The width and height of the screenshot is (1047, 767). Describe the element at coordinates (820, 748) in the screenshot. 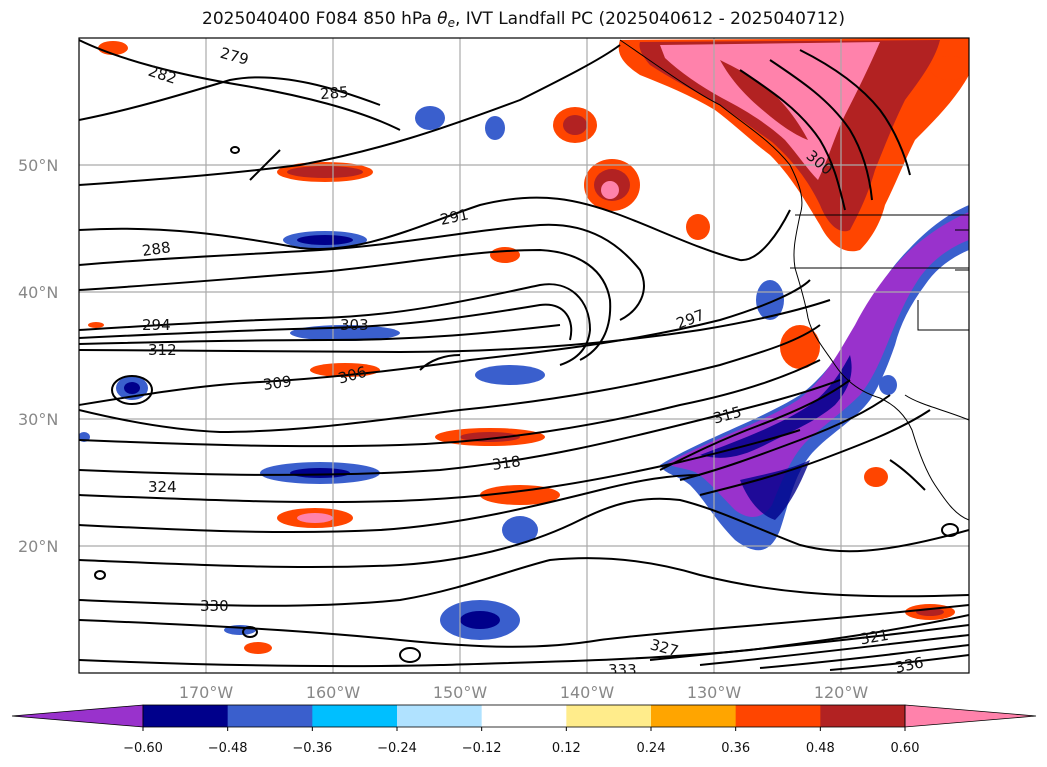

I see `colorbar-tick-label: 0.48` at that location.